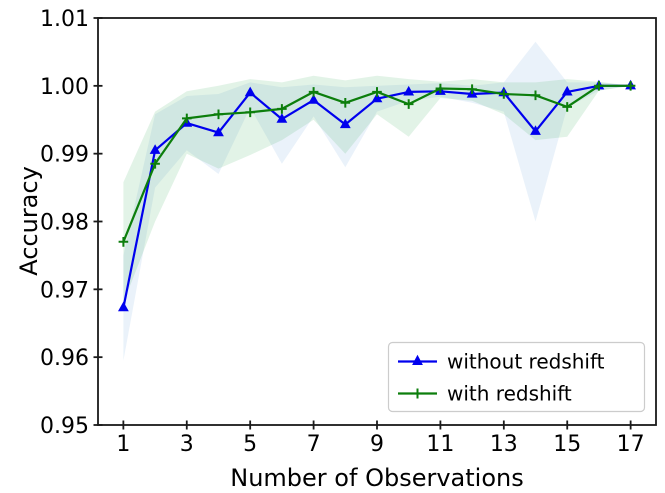  I want to click on x-axis-label: Number of Observations, so click(376, 478).